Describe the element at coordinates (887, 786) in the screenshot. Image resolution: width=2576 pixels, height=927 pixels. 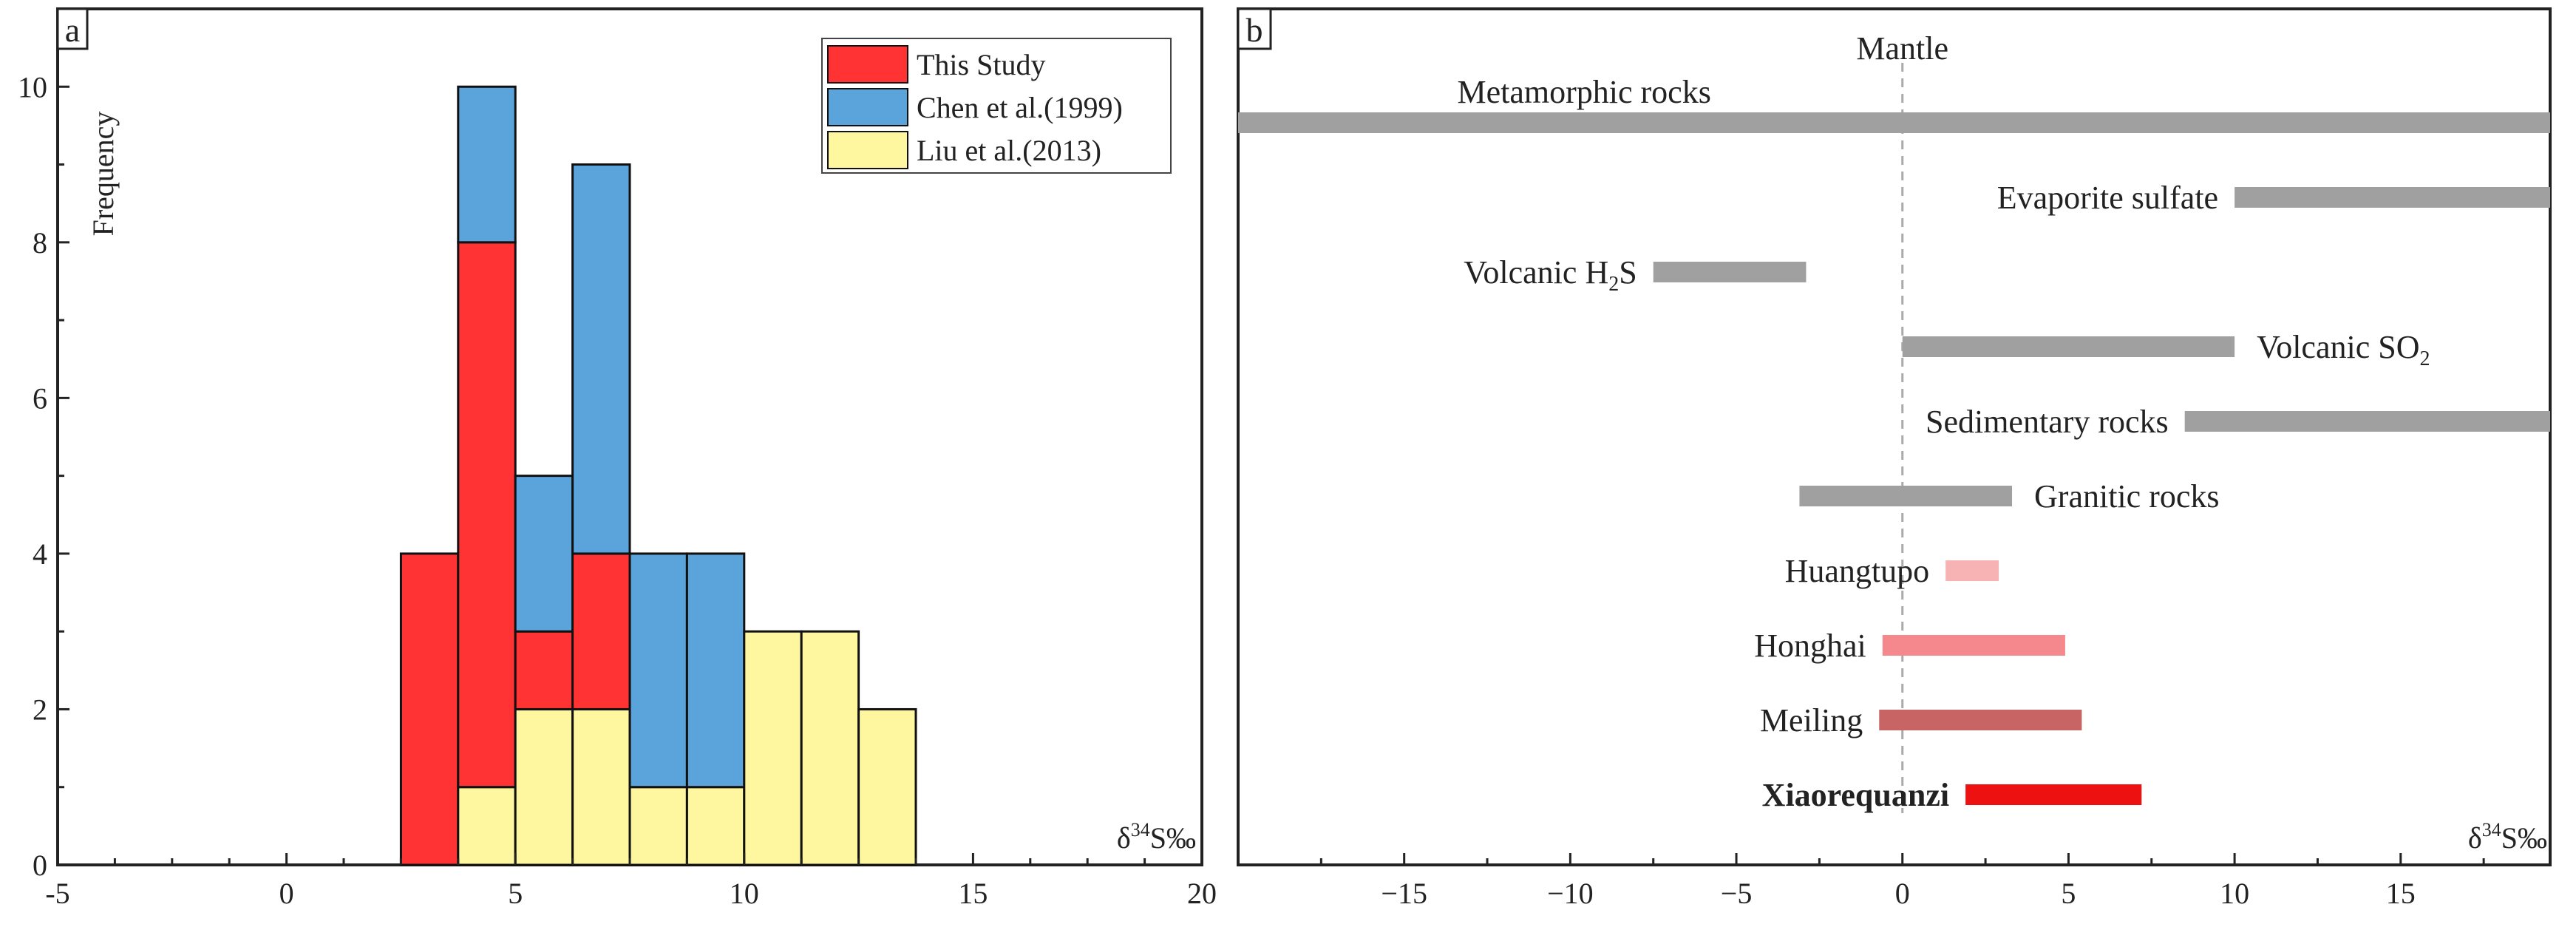
I see `bar-liu-et-al-2013--bin-8` at that location.